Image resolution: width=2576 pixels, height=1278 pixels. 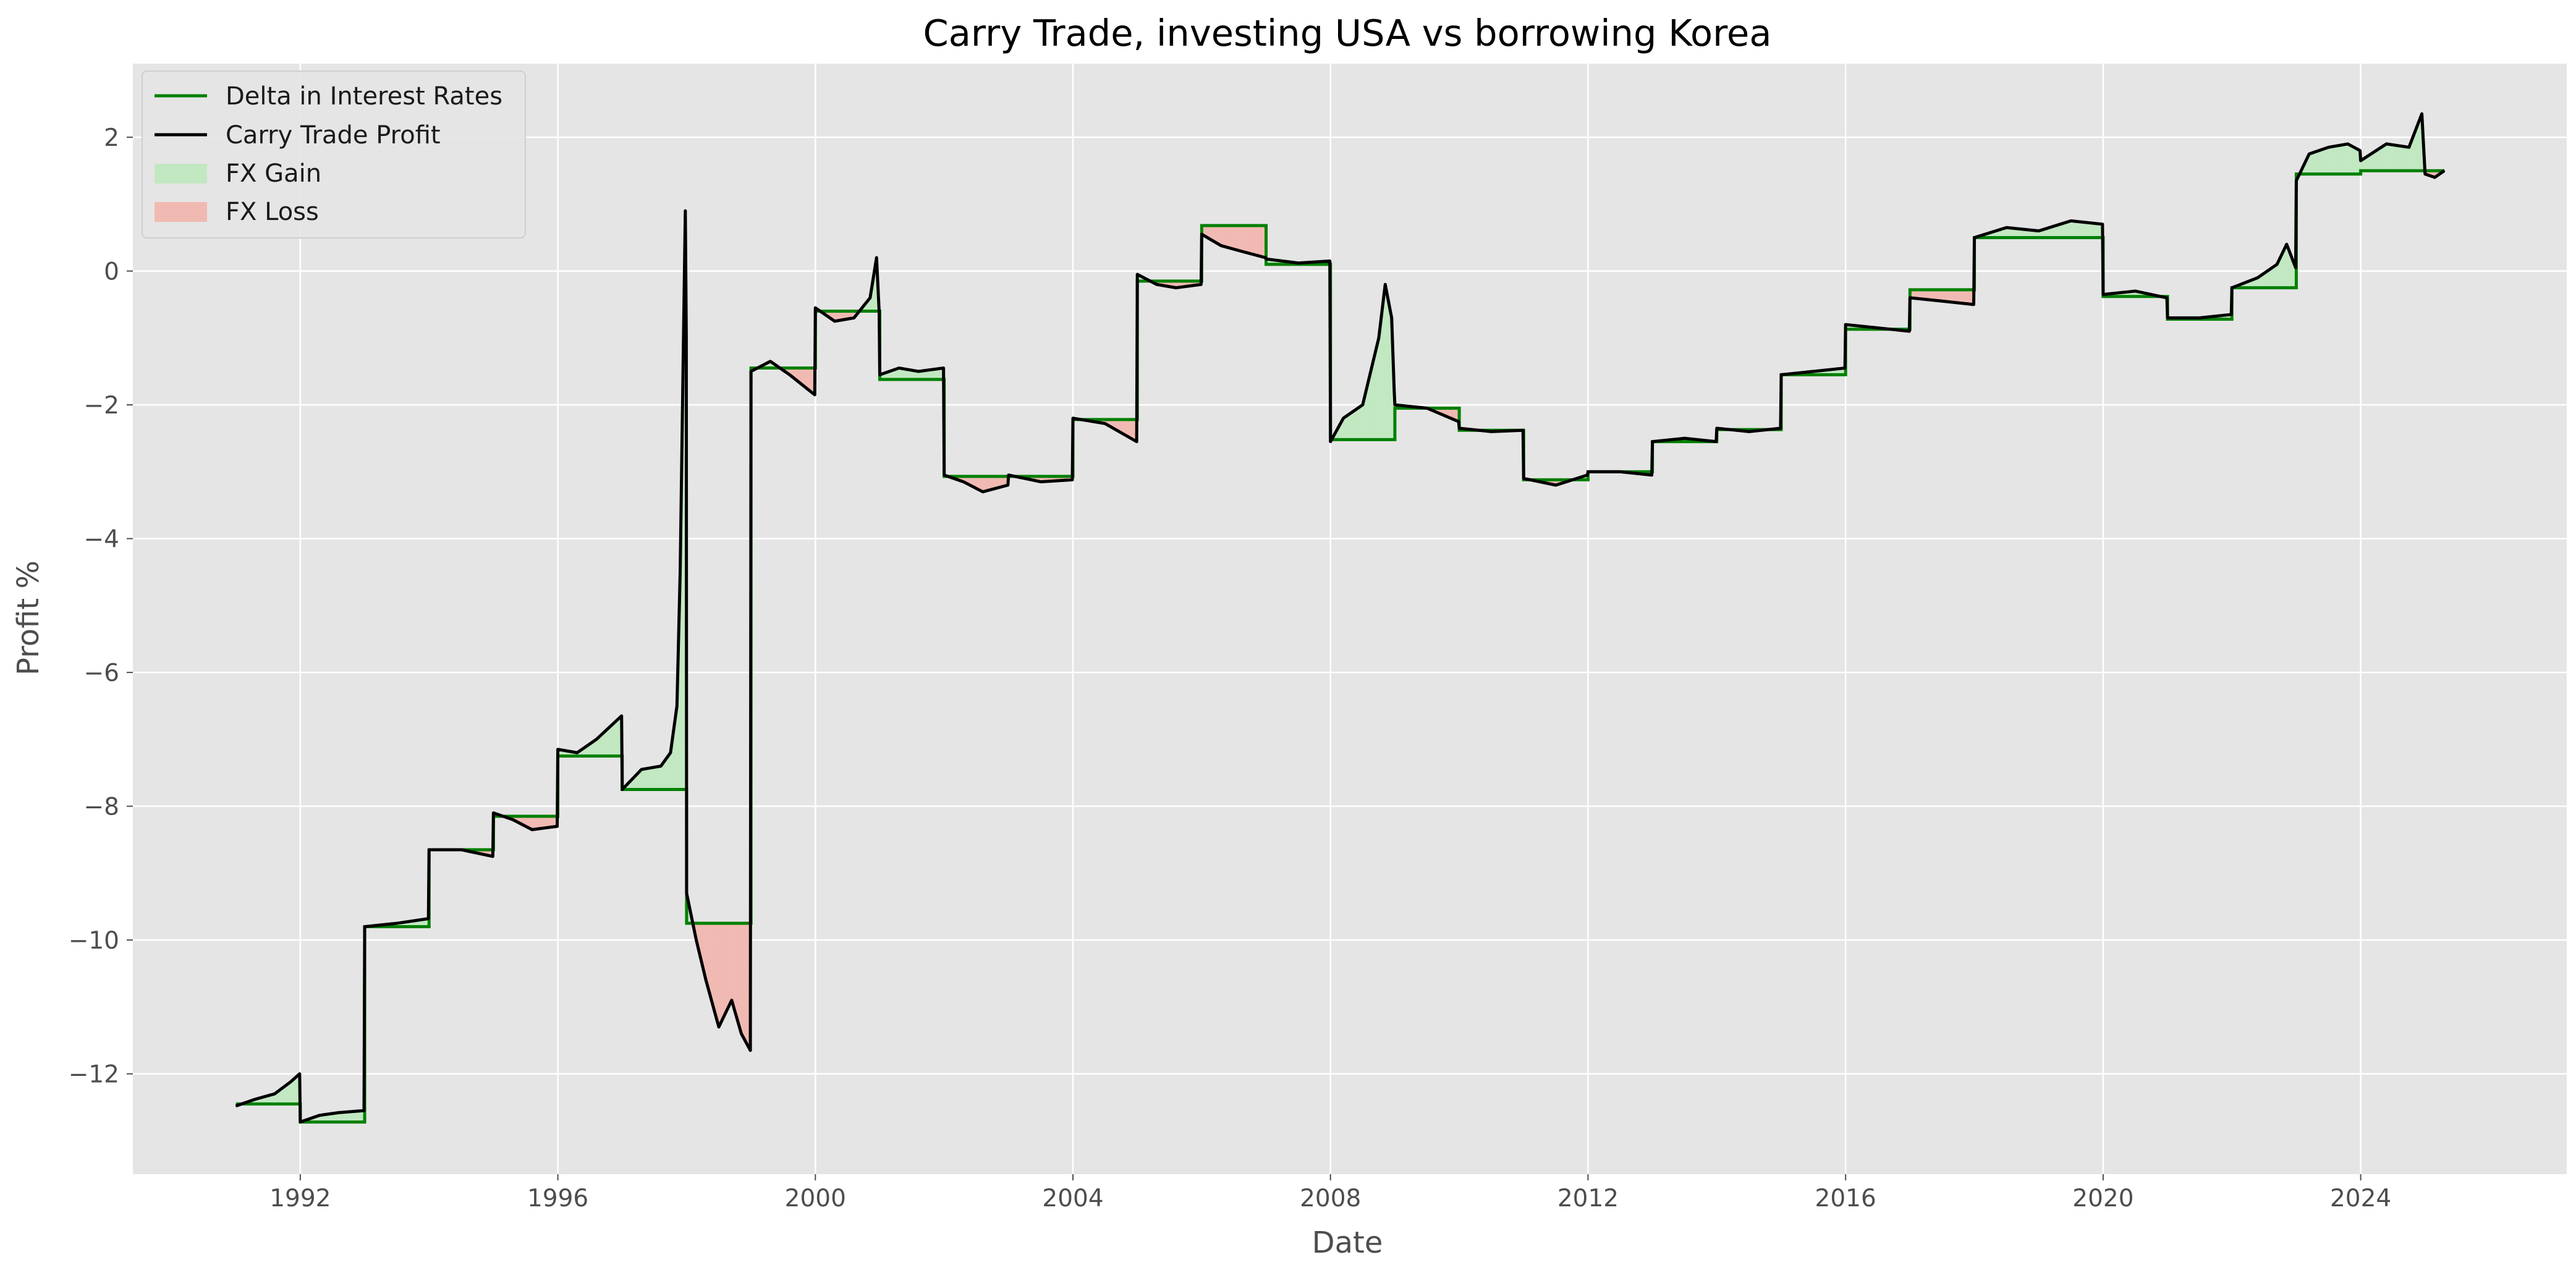 What do you see at coordinates (364, 96) in the screenshot?
I see `legend-delta-label: Delta in Interest Rates` at bounding box center [364, 96].